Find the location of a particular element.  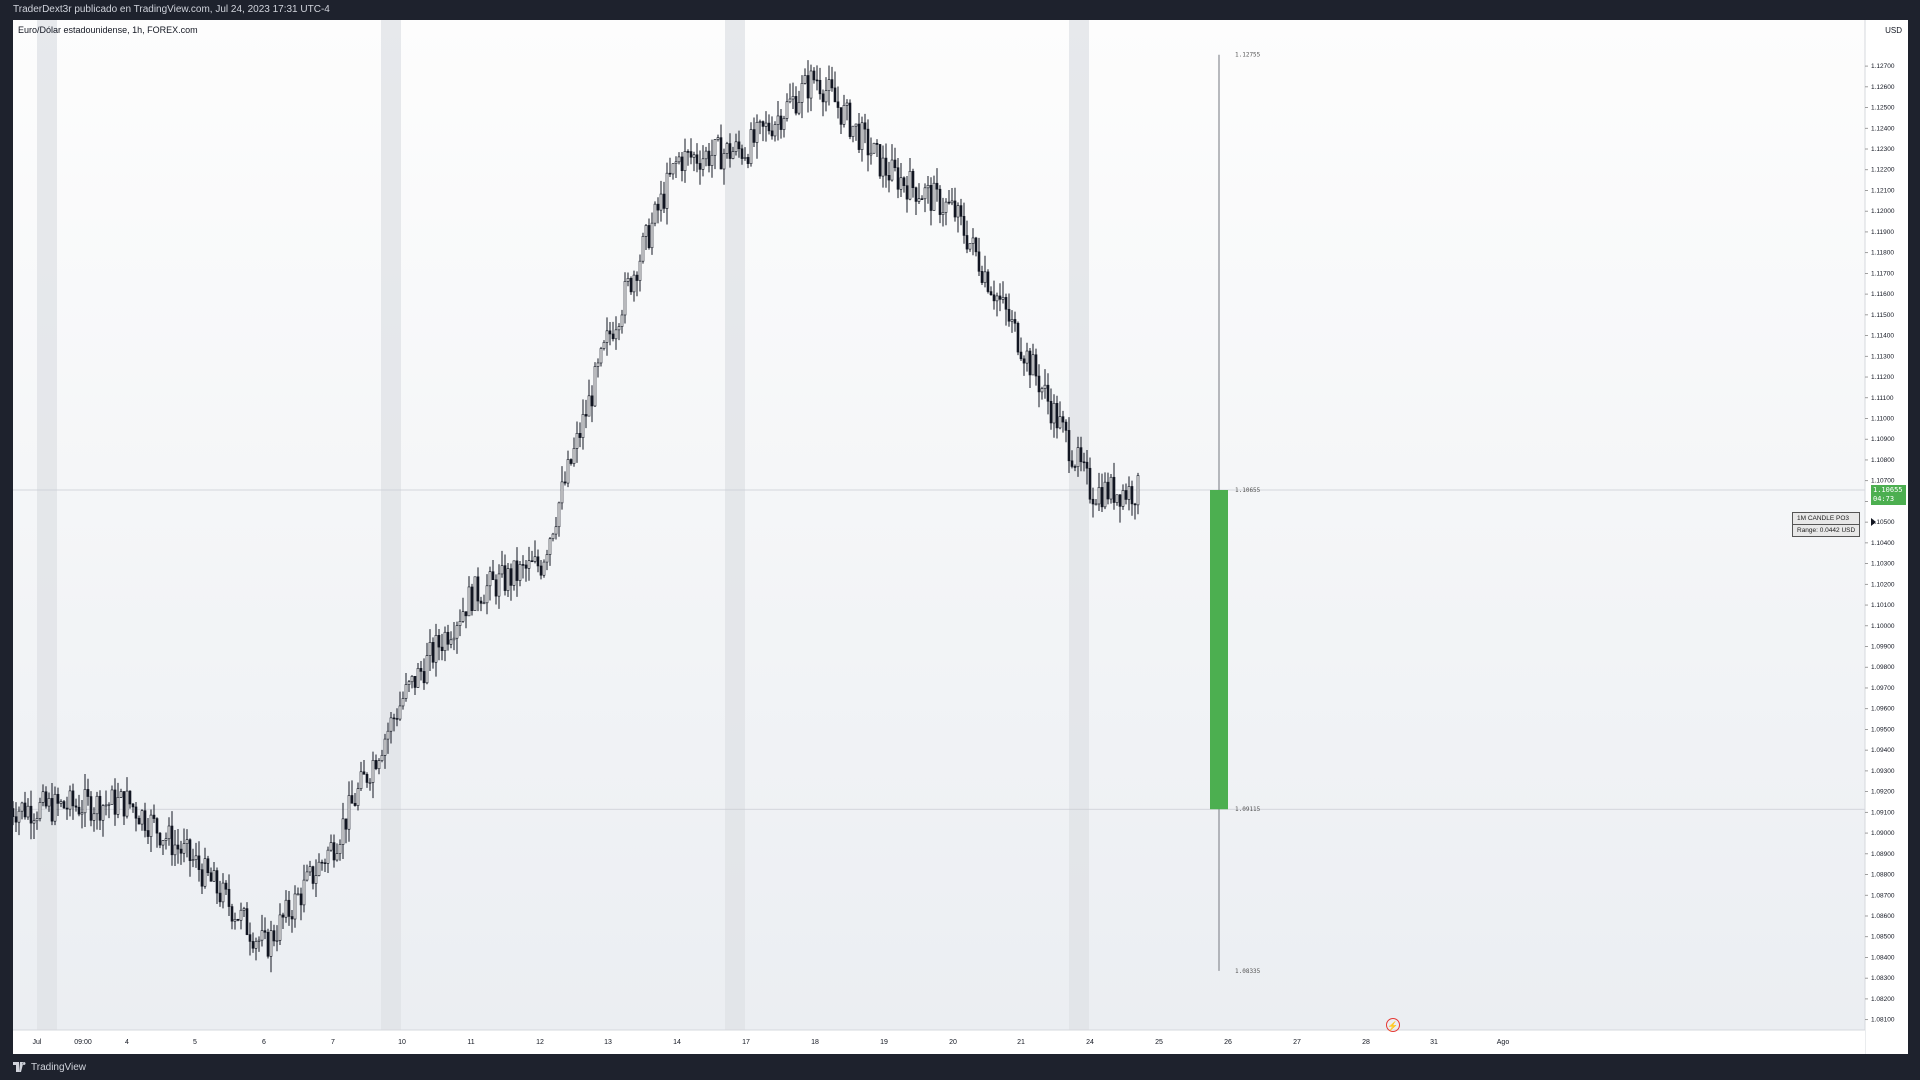

price-tick-label: 1.11900 is located at coordinates (1882, 232).